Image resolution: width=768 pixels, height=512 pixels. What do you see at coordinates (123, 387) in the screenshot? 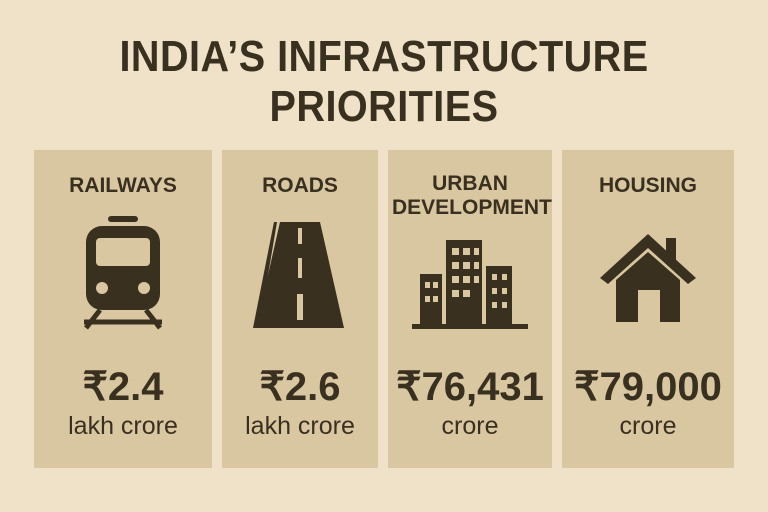
I see `card-amount: ₹2.4` at bounding box center [123, 387].